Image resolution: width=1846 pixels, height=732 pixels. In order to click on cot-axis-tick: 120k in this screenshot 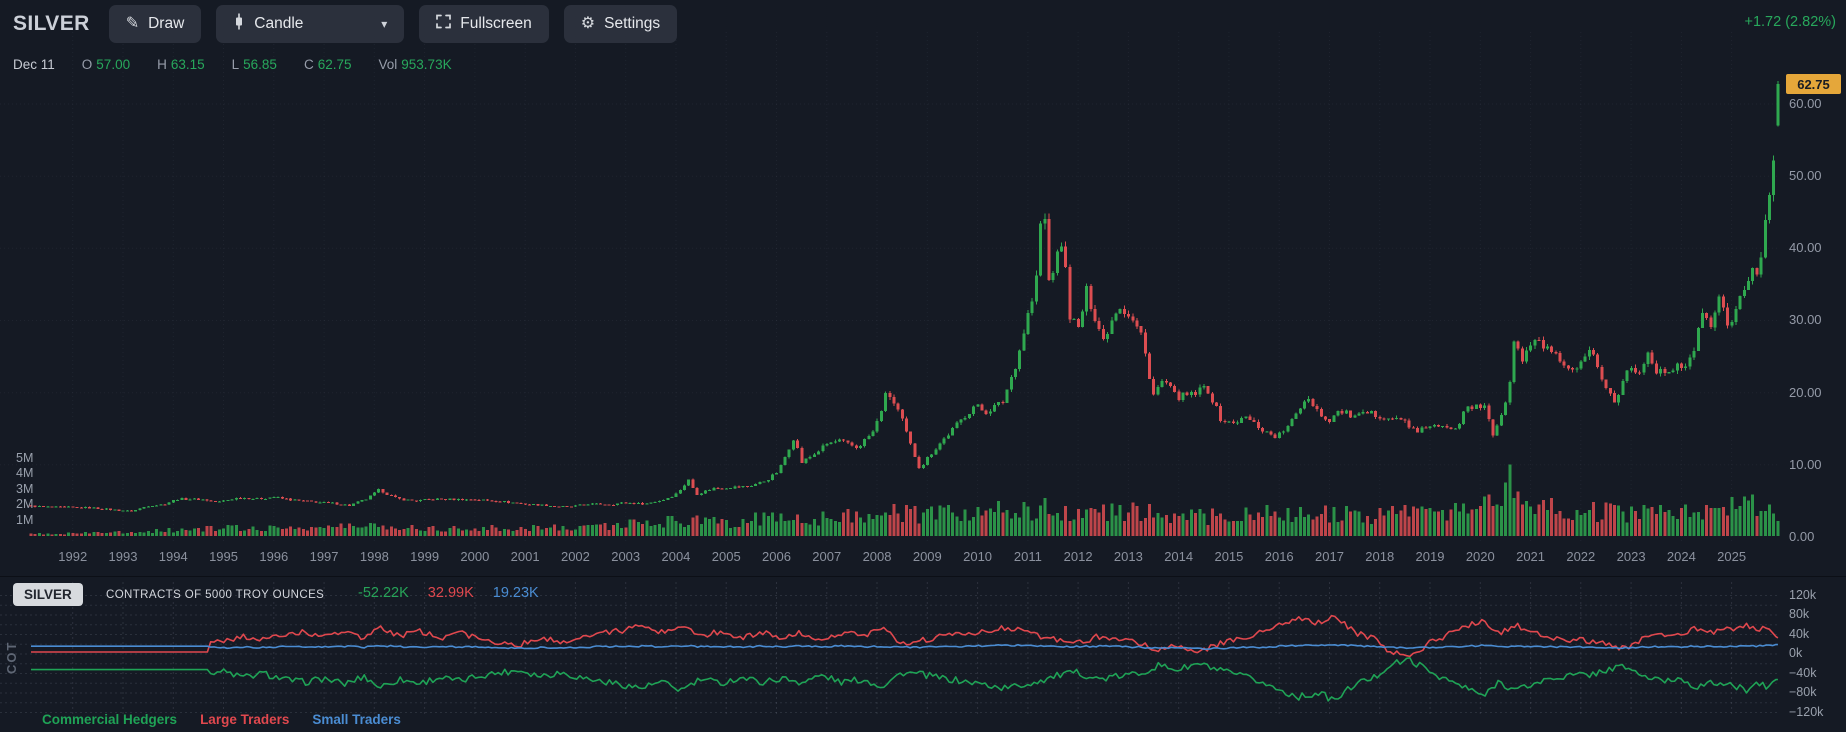, I will do `click(1803, 594)`.